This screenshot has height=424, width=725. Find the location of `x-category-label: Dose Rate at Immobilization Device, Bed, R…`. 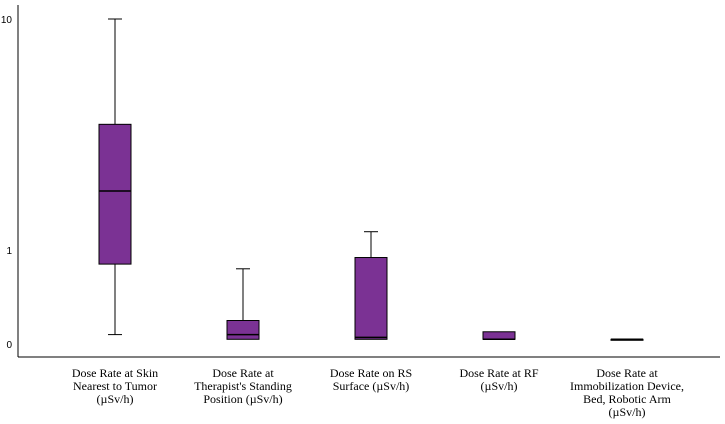

x-category-label: Dose Rate at Immobilization Device, Bed, R… is located at coordinates (627, 392).